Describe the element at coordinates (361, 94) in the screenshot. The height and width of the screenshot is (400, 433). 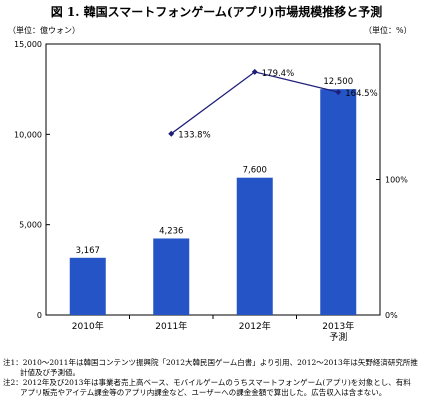
I see `line-label-3: 164.5%` at that location.